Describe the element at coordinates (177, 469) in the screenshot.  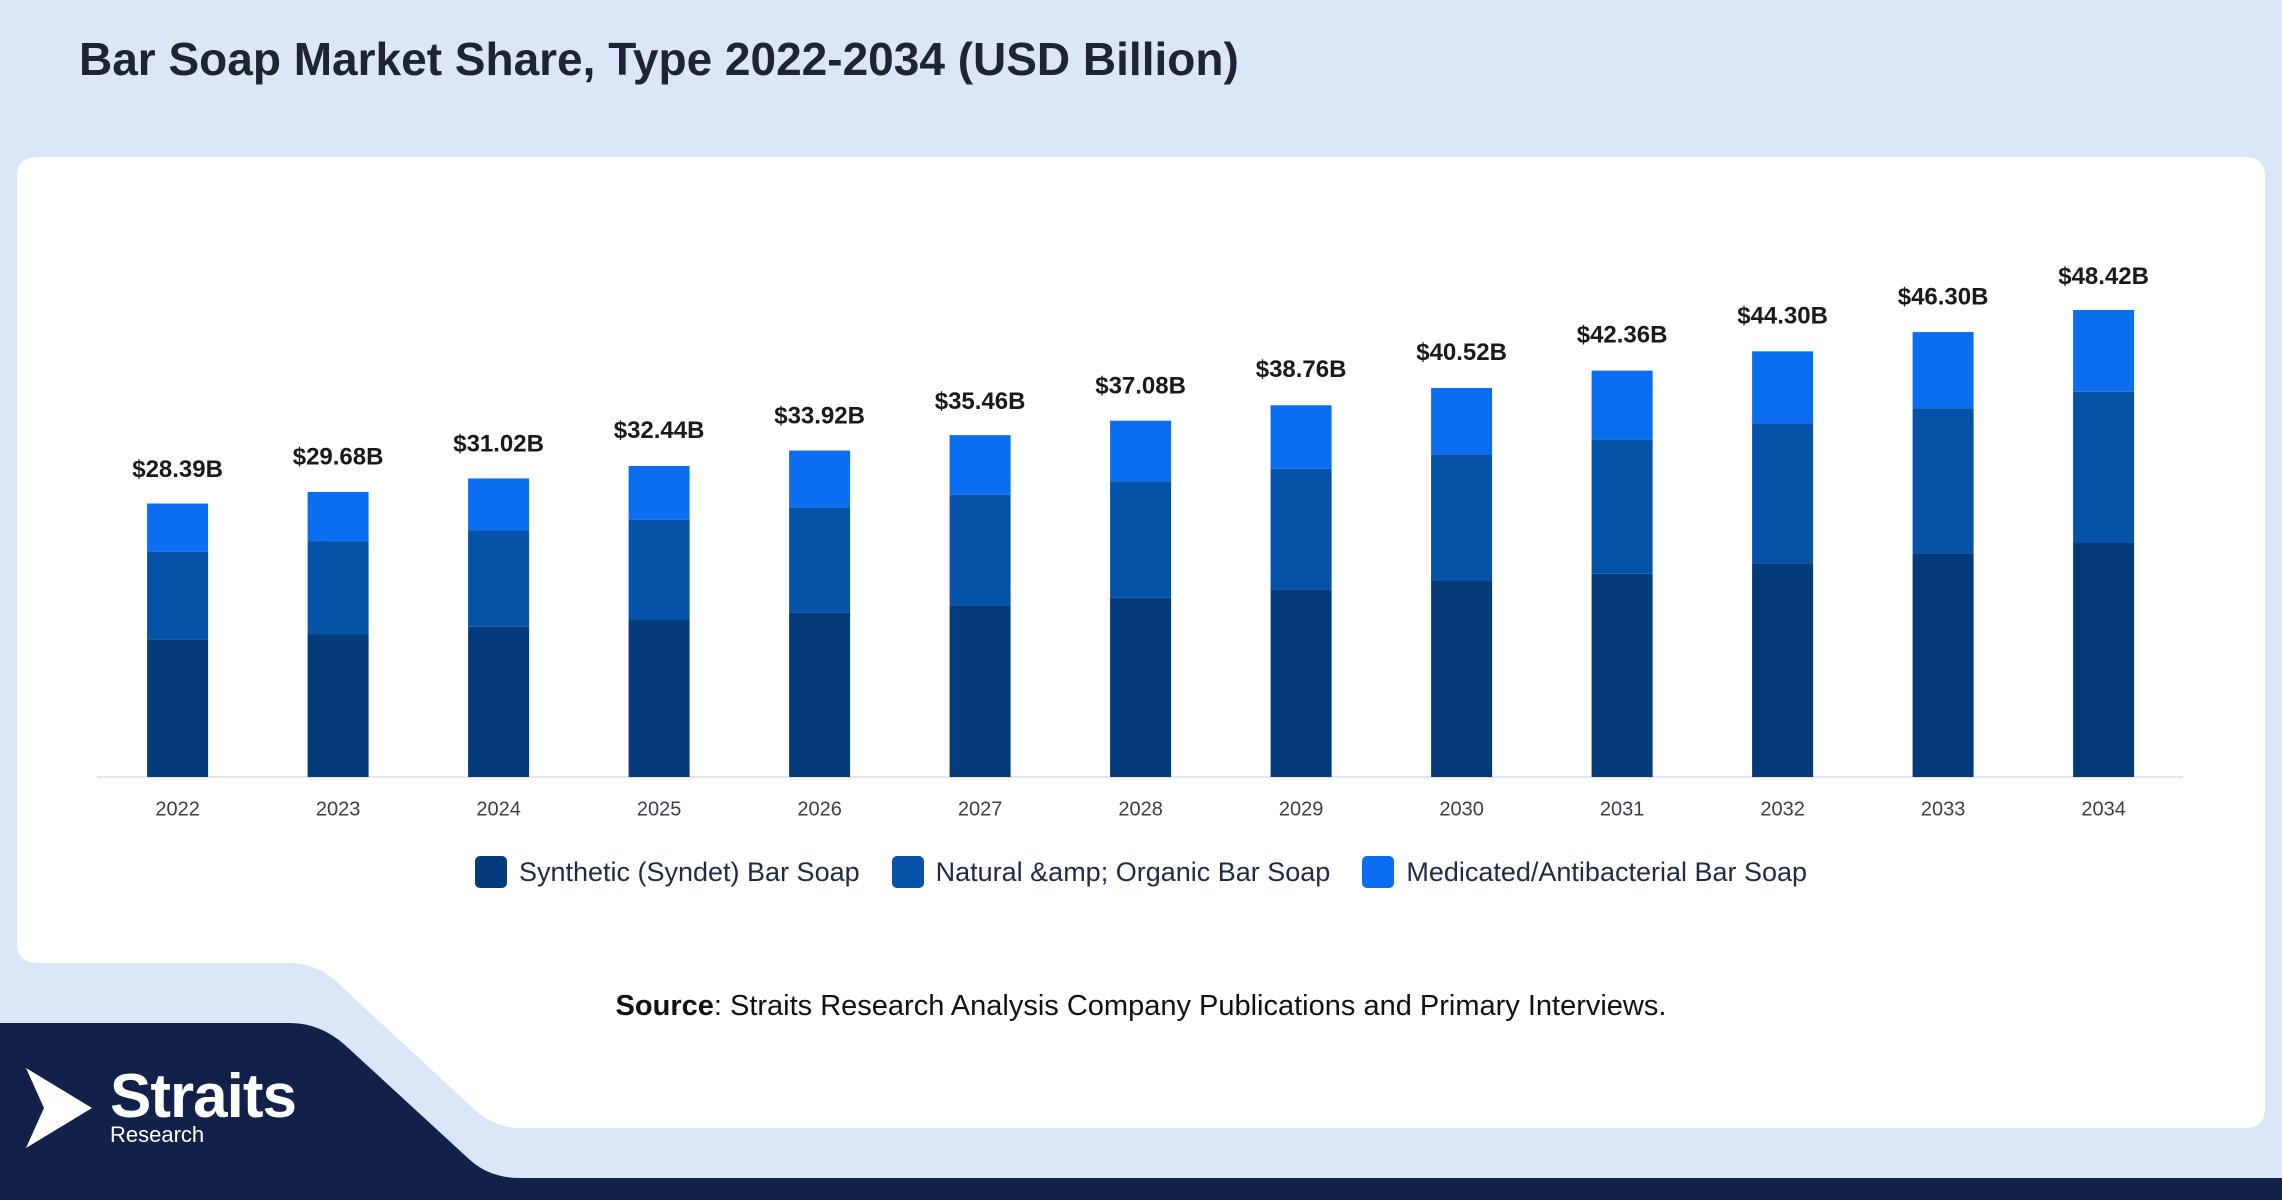
I see `total-label: $28.39B` at that location.